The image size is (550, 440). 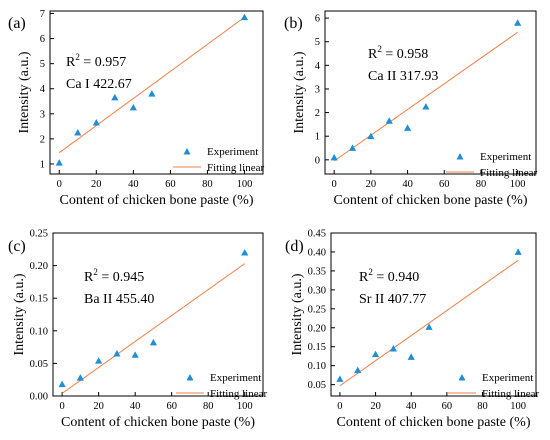 I want to click on y-tick-label: 5, so click(x=317, y=42).